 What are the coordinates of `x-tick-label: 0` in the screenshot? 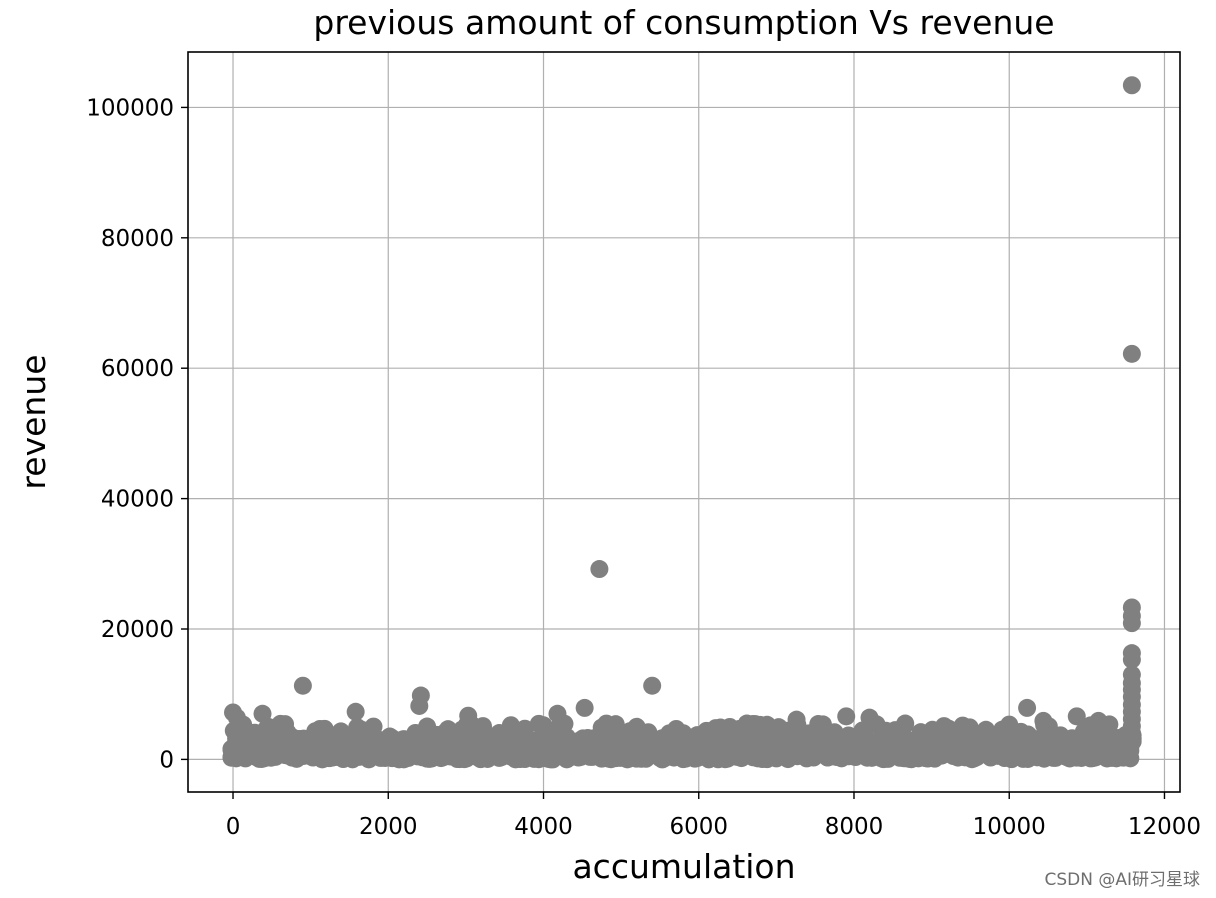 It's located at (233, 827).